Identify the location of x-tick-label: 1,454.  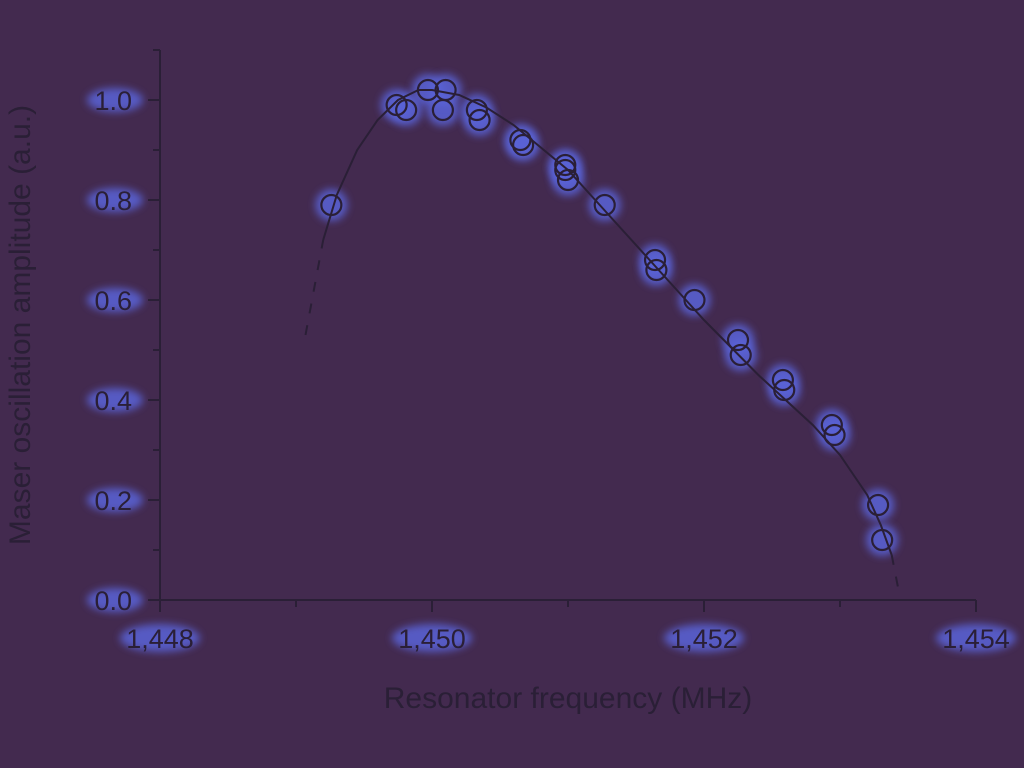
(976, 639).